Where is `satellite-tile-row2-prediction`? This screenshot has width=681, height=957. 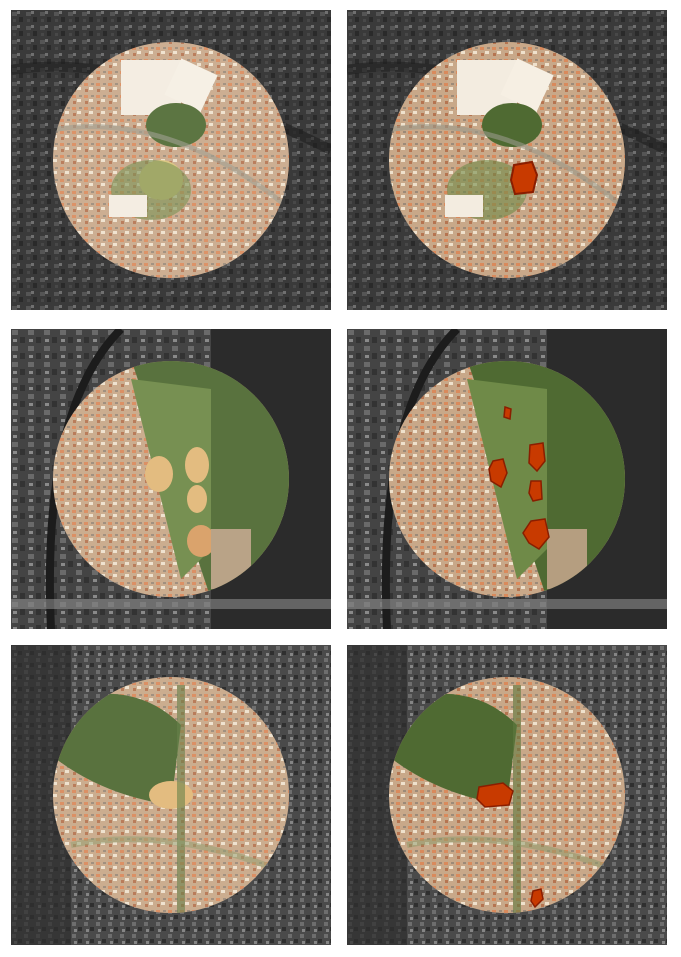
satellite-tile-row2-prediction is located at coordinates (507, 479).